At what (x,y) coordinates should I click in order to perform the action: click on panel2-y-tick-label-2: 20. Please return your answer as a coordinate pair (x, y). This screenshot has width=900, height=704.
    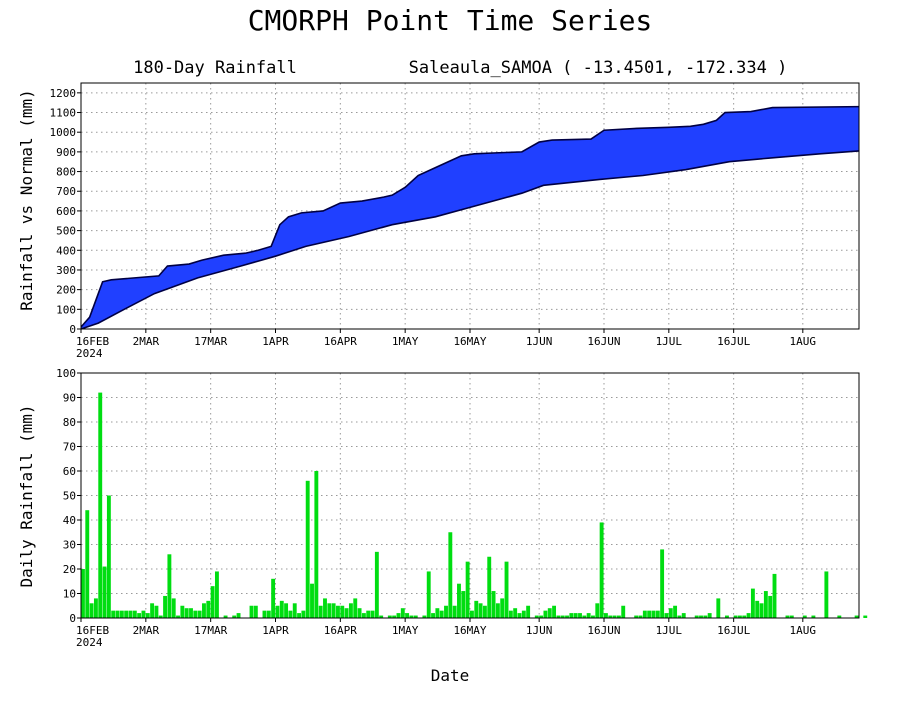
    Looking at the image, I should click on (69, 569).